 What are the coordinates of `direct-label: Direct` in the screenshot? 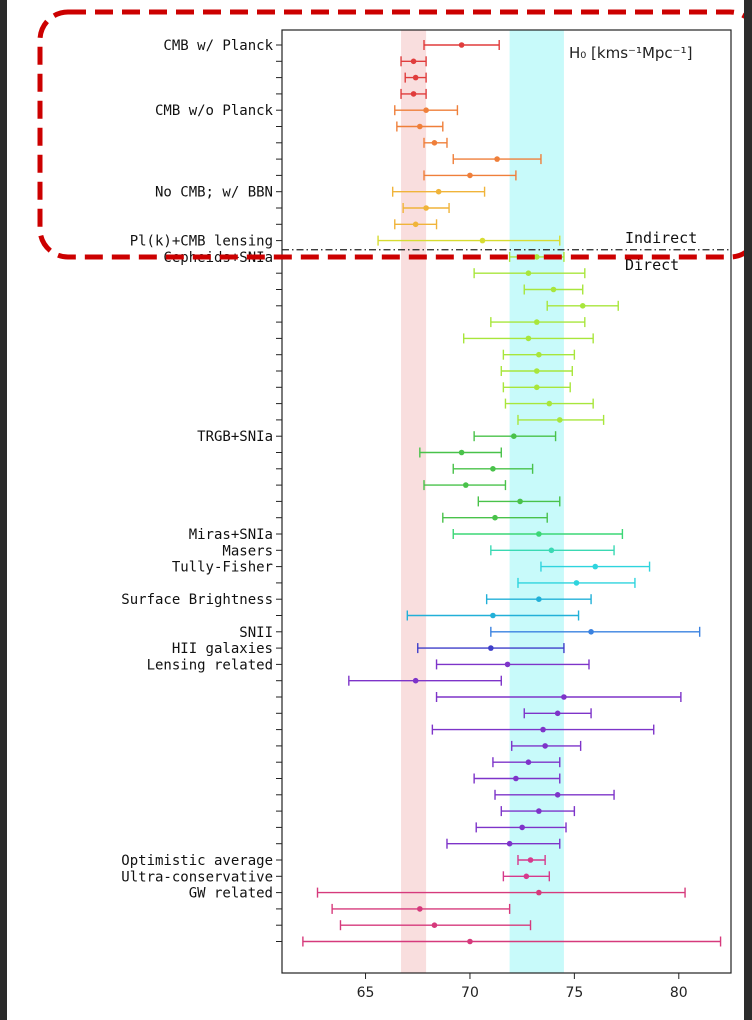 It's located at (652, 265).